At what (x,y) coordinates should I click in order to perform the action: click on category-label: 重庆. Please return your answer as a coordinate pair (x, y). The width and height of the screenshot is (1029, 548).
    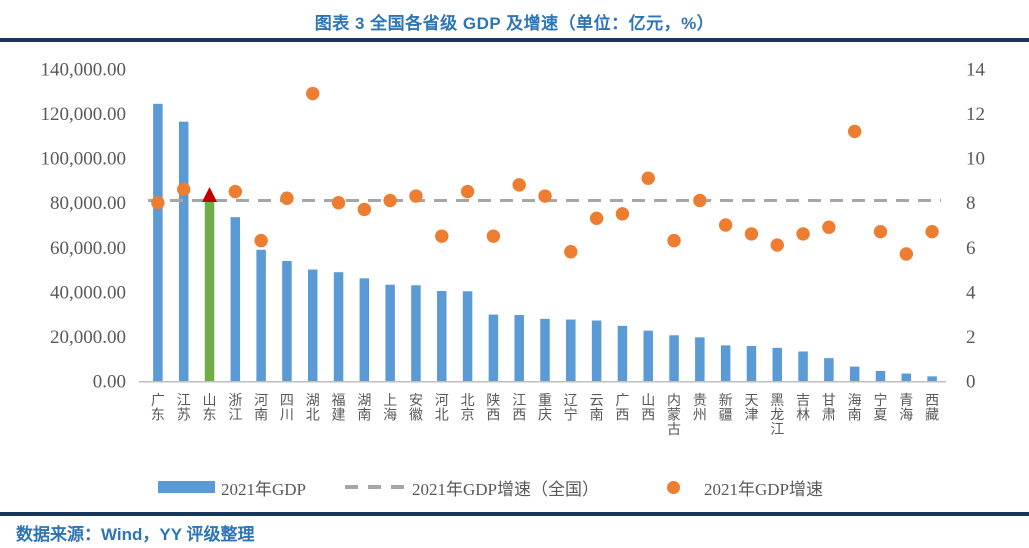
    Looking at the image, I should click on (545, 408).